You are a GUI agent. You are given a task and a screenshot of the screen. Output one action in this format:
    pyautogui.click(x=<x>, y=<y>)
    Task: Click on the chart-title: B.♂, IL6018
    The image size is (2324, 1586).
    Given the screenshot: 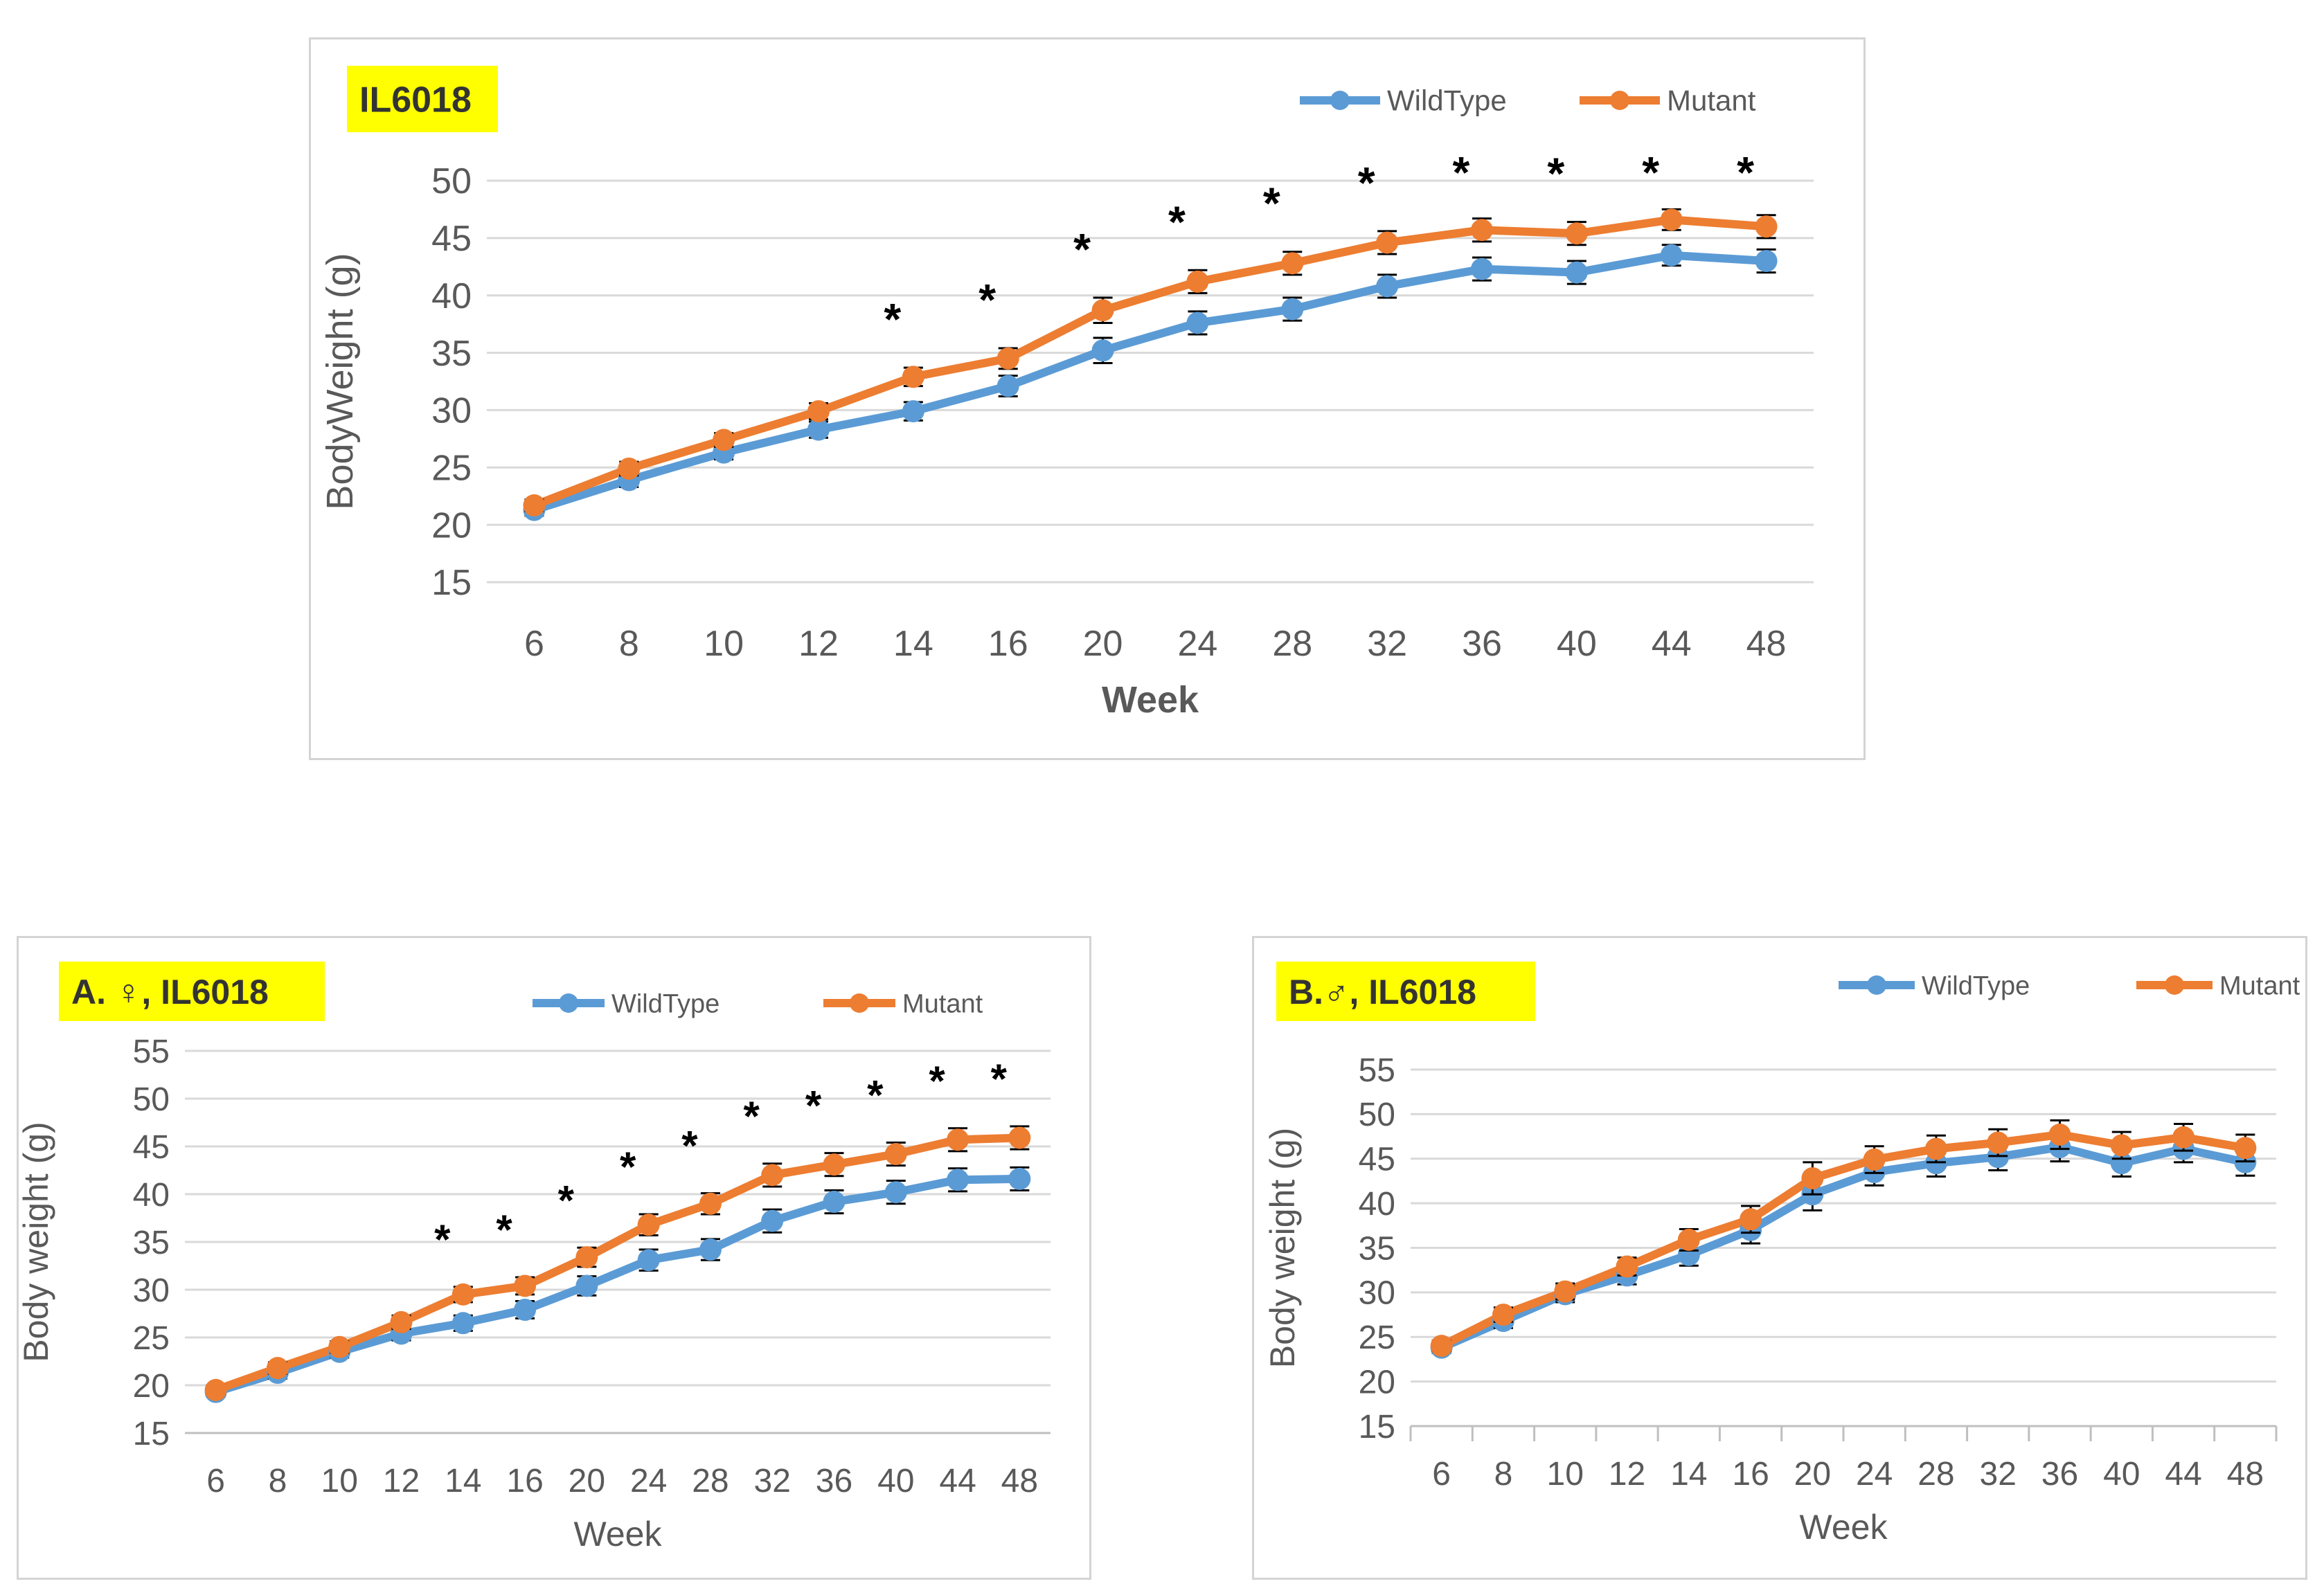 What is the action you would take?
    pyautogui.click(x=1382, y=992)
    